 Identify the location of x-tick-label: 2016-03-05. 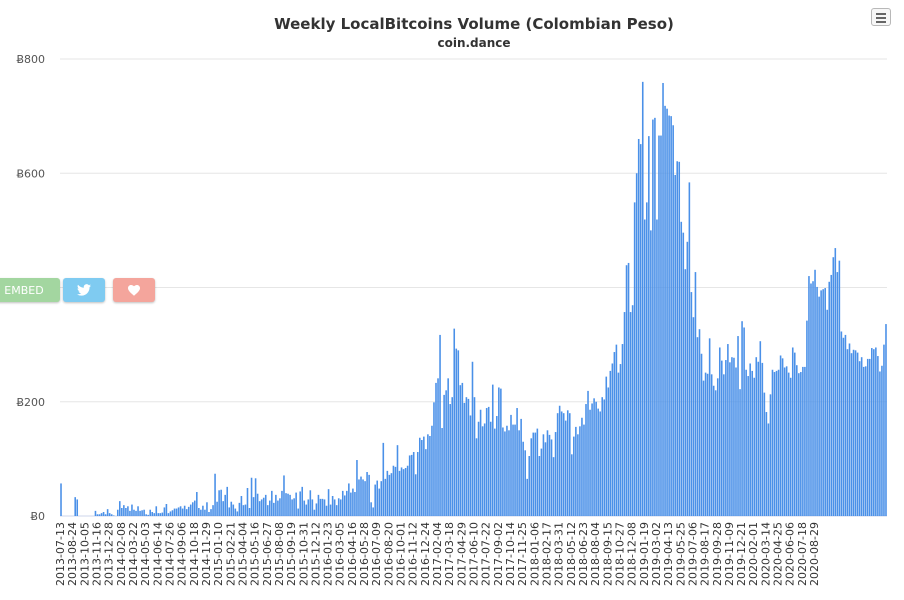
(340, 554).